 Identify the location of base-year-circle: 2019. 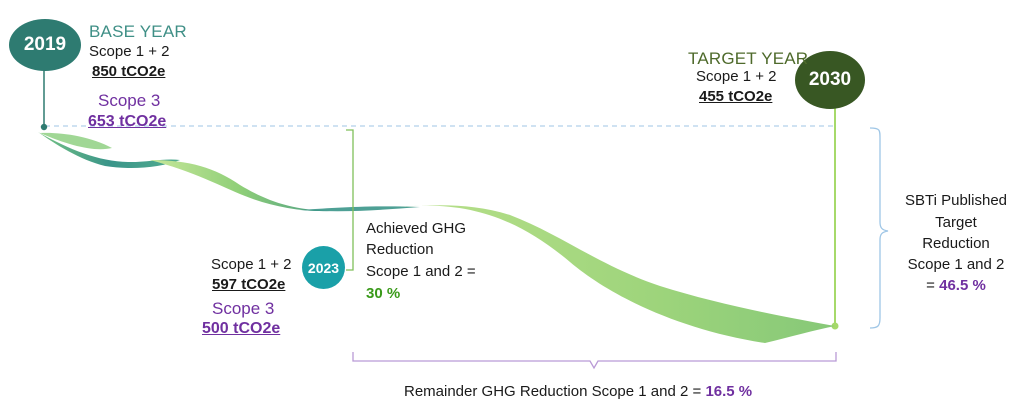
(45, 45).